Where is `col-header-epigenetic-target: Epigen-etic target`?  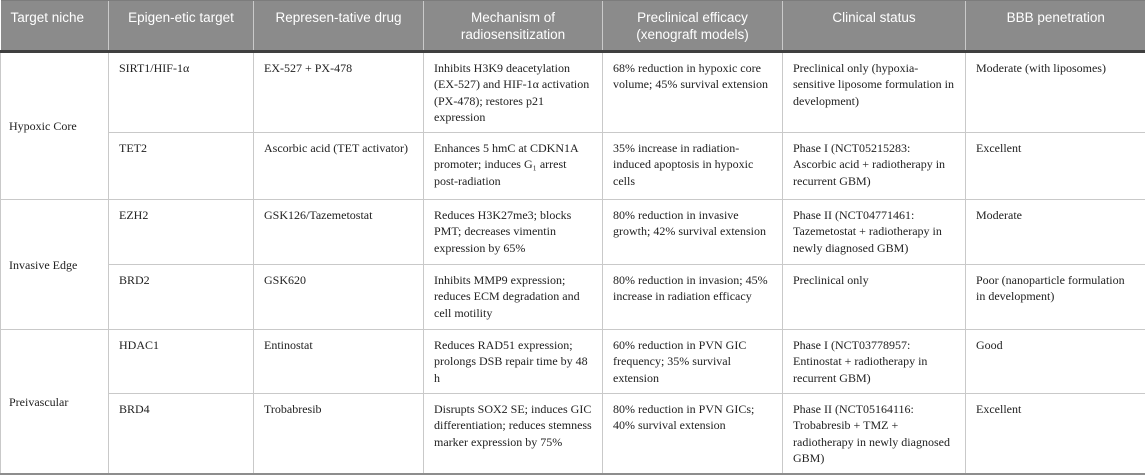 col-header-epigenetic-target: Epigen-etic target is located at coordinates (181, 26).